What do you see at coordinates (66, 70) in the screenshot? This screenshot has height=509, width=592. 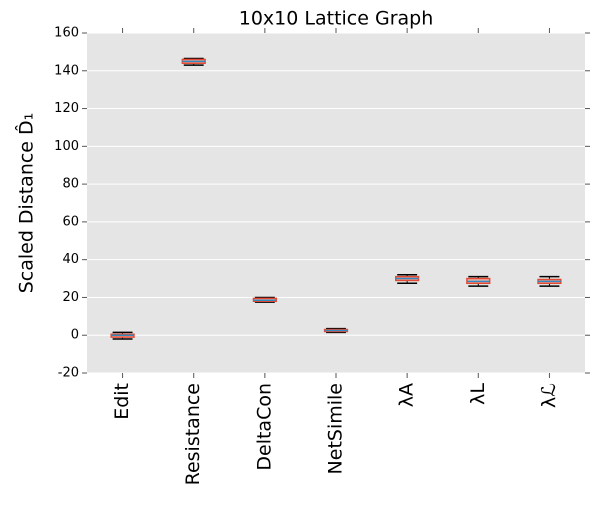 I see `y-tick-label: 140` at bounding box center [66, 70].